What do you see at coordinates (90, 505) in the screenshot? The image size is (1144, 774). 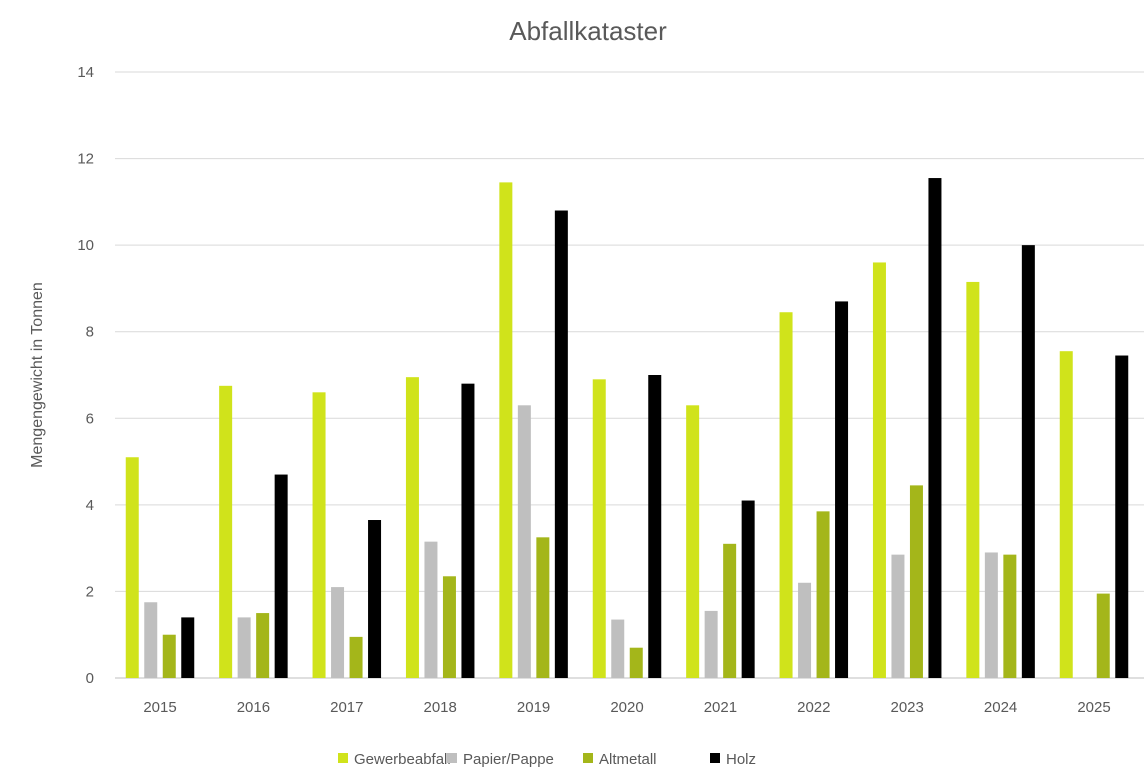 I see `y-tick-label: 4` at bounding box center [90, 505].